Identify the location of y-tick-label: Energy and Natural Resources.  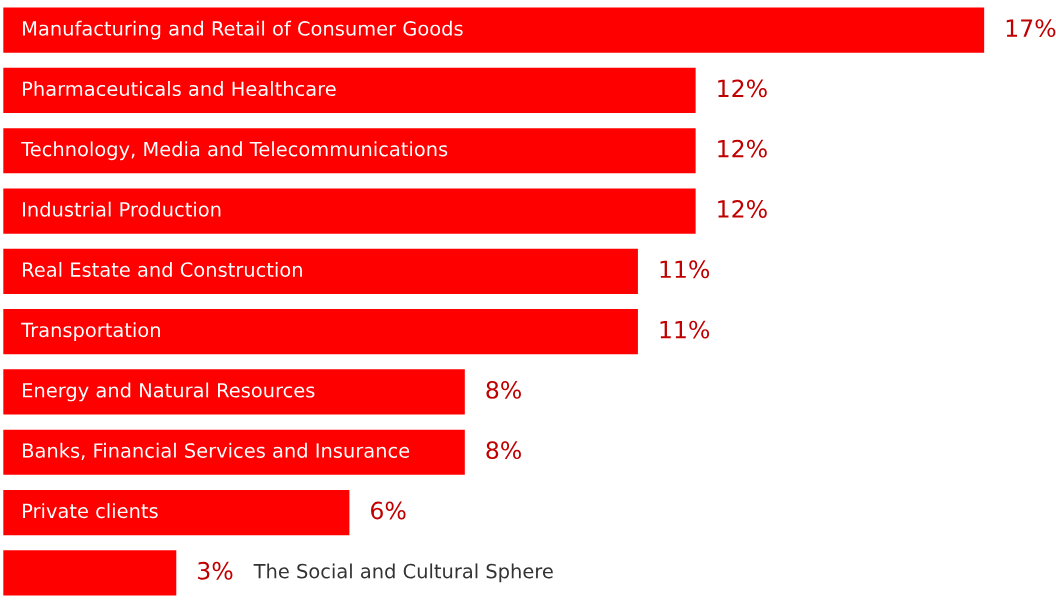
(169, 392).